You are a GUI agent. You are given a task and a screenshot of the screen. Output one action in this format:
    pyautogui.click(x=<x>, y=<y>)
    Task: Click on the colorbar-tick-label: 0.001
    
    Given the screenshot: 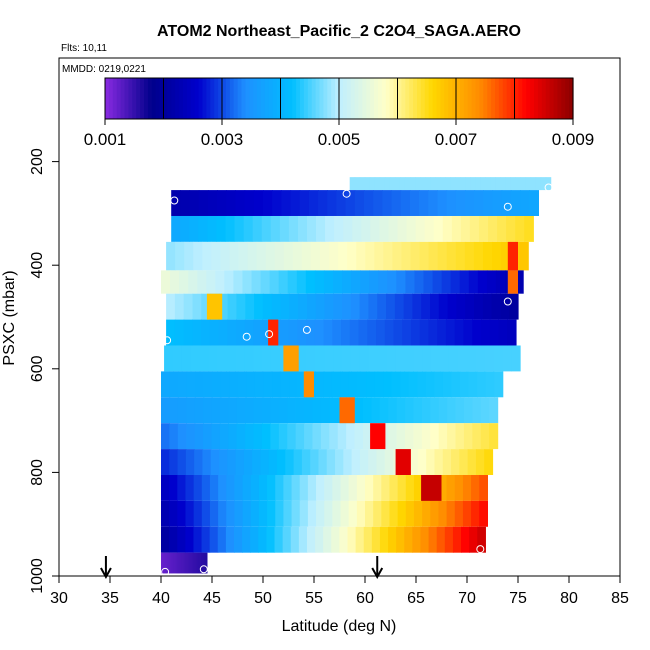 What is the action you would take?
    pyautogui.click(x=105, y=139)
    